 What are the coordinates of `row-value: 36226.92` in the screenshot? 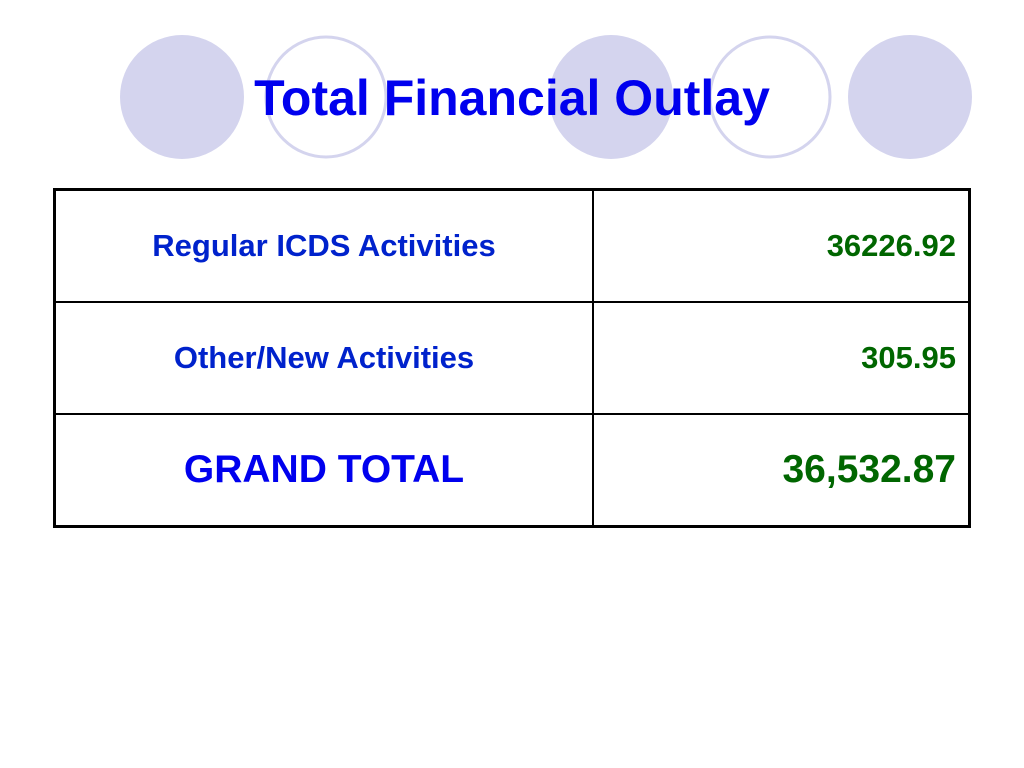 It's located at (781, 245).